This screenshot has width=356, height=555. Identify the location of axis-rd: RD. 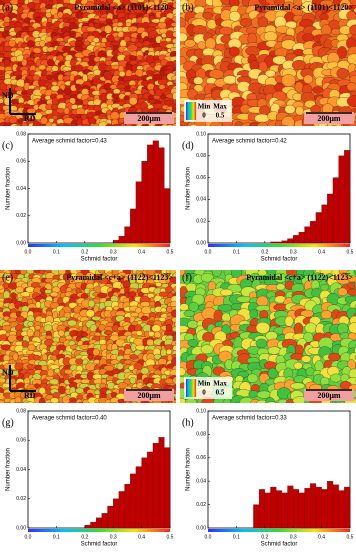
(30, 395).